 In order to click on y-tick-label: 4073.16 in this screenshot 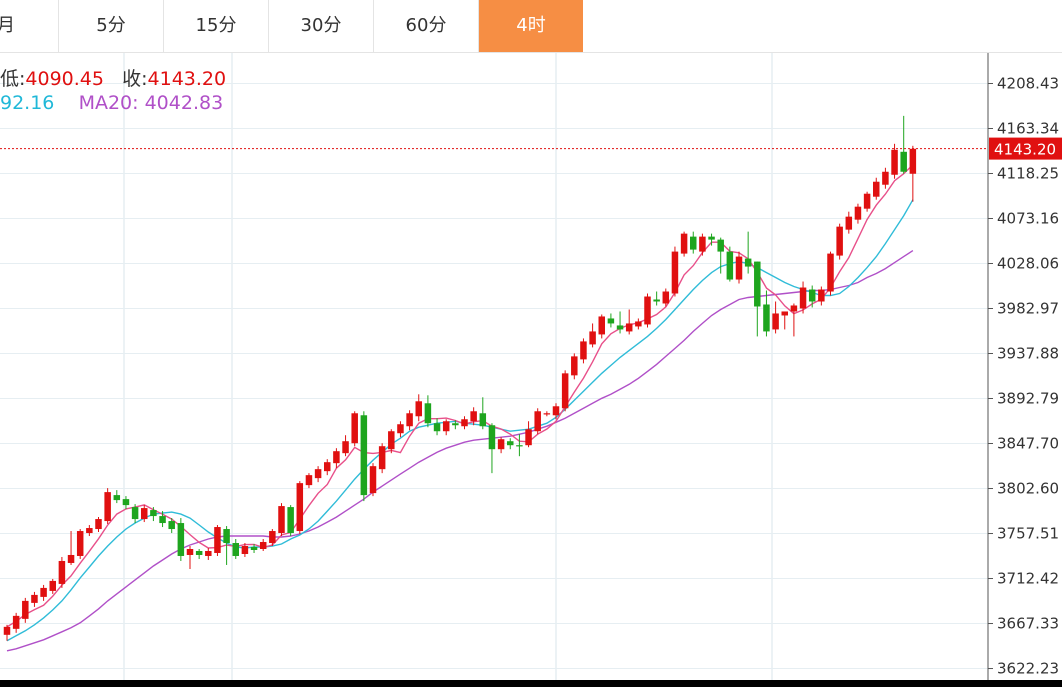, I will do `click(1028, 218)`.